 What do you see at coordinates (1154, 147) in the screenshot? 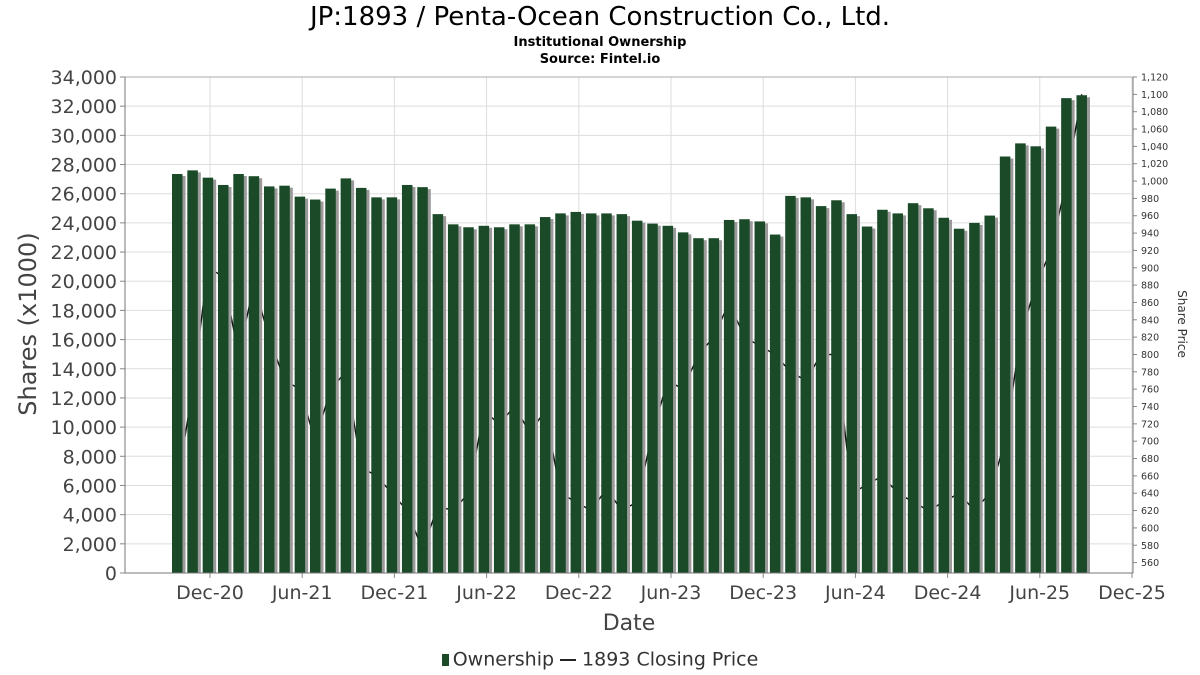
I see `y2-tick-label: 1,040` at bounding box center [1154, 147].